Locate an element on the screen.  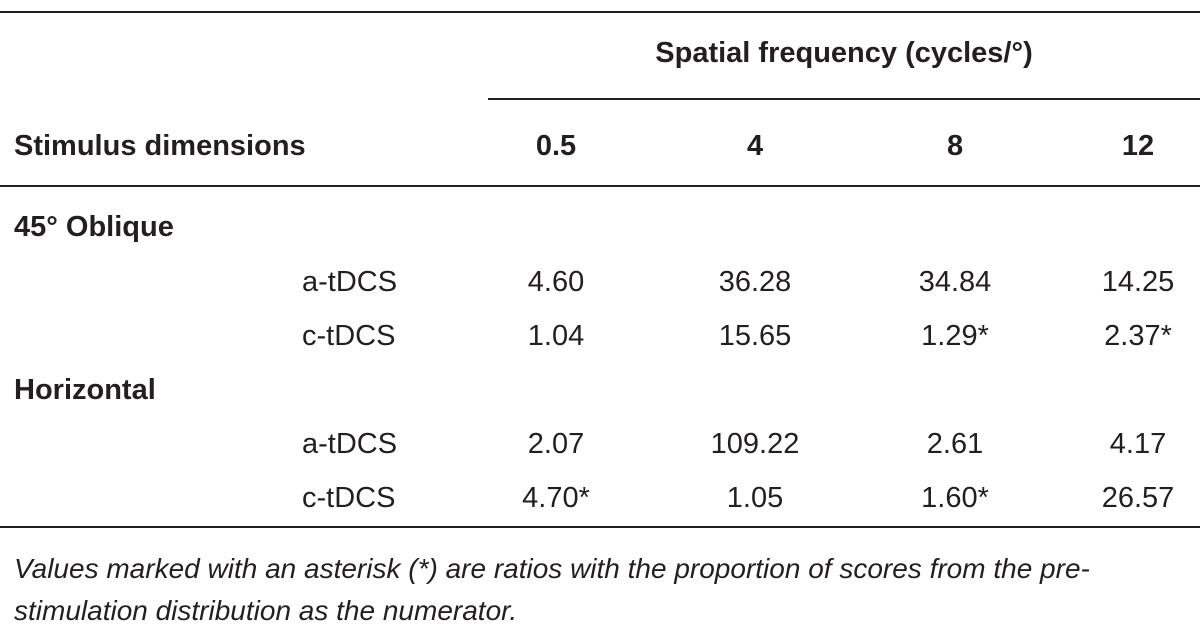
table-top-rule is located at coordinates (600, 12).